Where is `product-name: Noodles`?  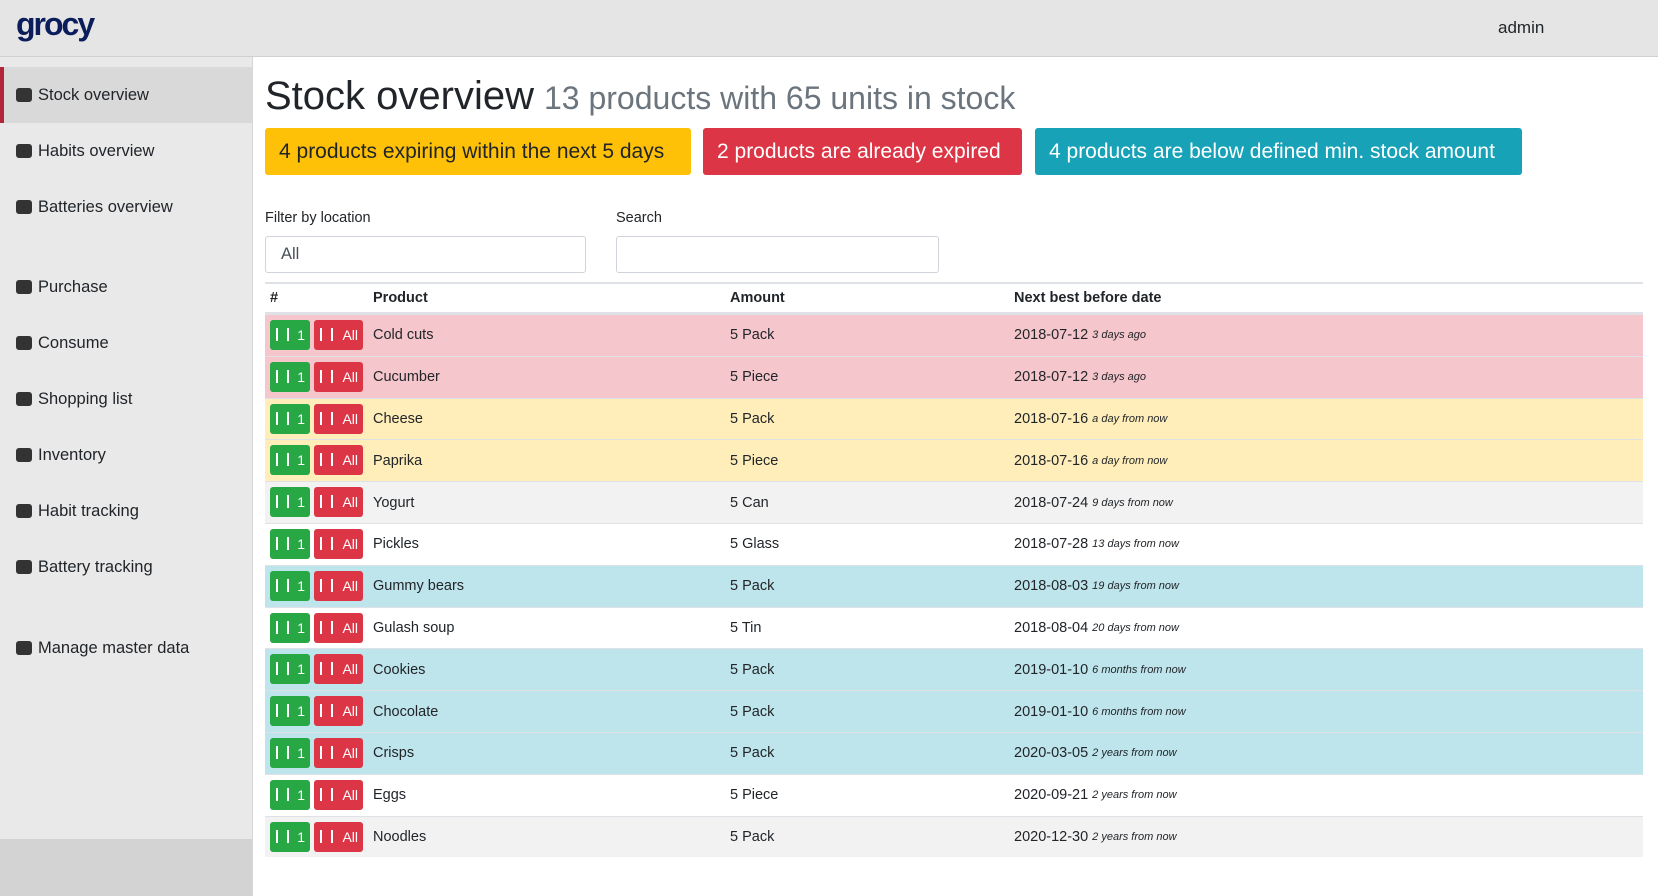 product-name: Noodles is located at coordinates (400, 836).